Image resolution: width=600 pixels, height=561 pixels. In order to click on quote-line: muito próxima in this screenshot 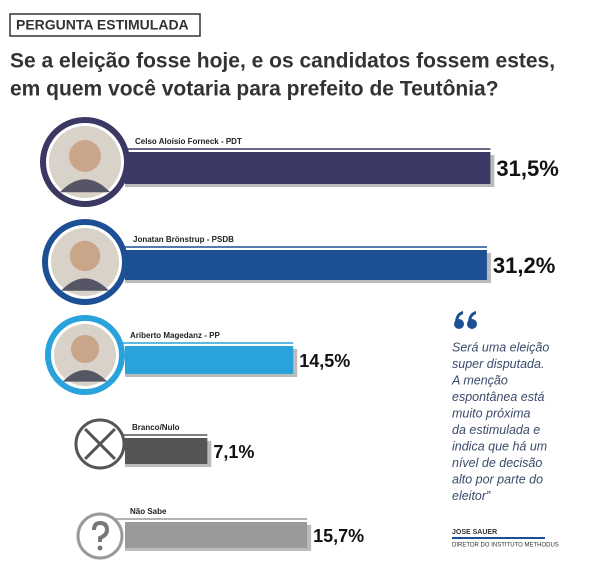, I will do `click(491, 413)`.